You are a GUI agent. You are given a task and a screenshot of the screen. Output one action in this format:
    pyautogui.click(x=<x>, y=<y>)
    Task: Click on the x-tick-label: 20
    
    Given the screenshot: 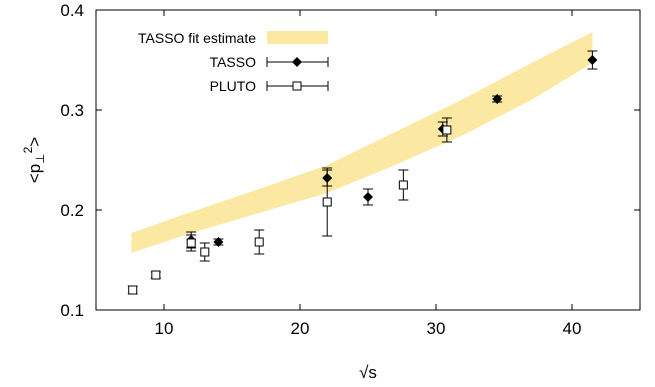 What is the action you would take?
    pyautogui.click(x=300, y=328)
    